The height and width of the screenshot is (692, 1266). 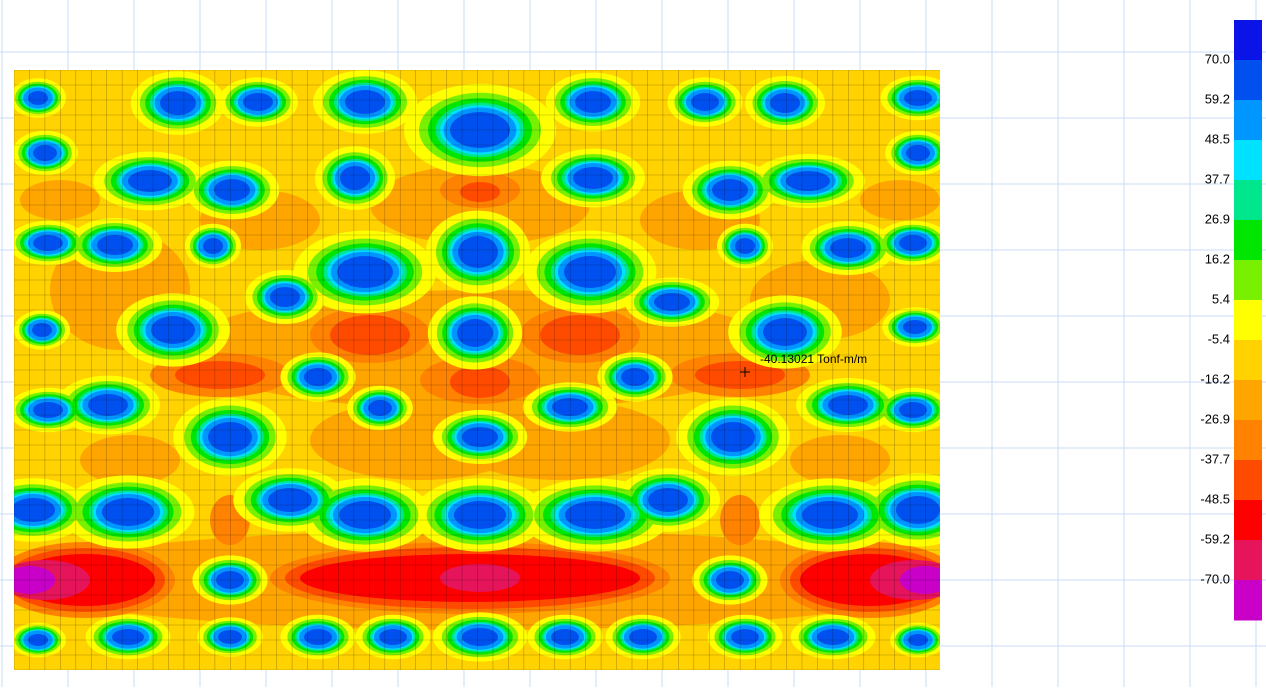 I want to click on legend-label: -48.5, so click(x=1215, y=498).